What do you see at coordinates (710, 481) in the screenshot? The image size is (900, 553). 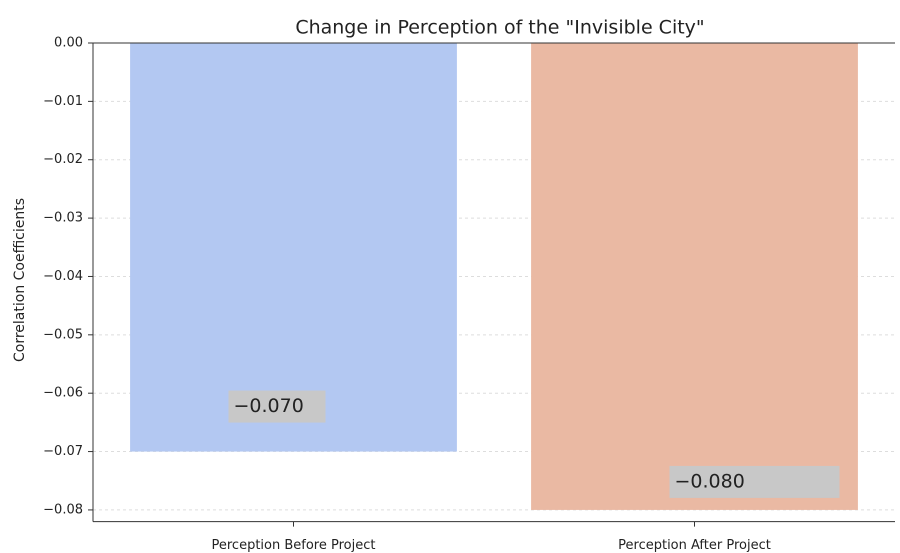 I see `data-label: −0.080` at bounding box center [710, 481].